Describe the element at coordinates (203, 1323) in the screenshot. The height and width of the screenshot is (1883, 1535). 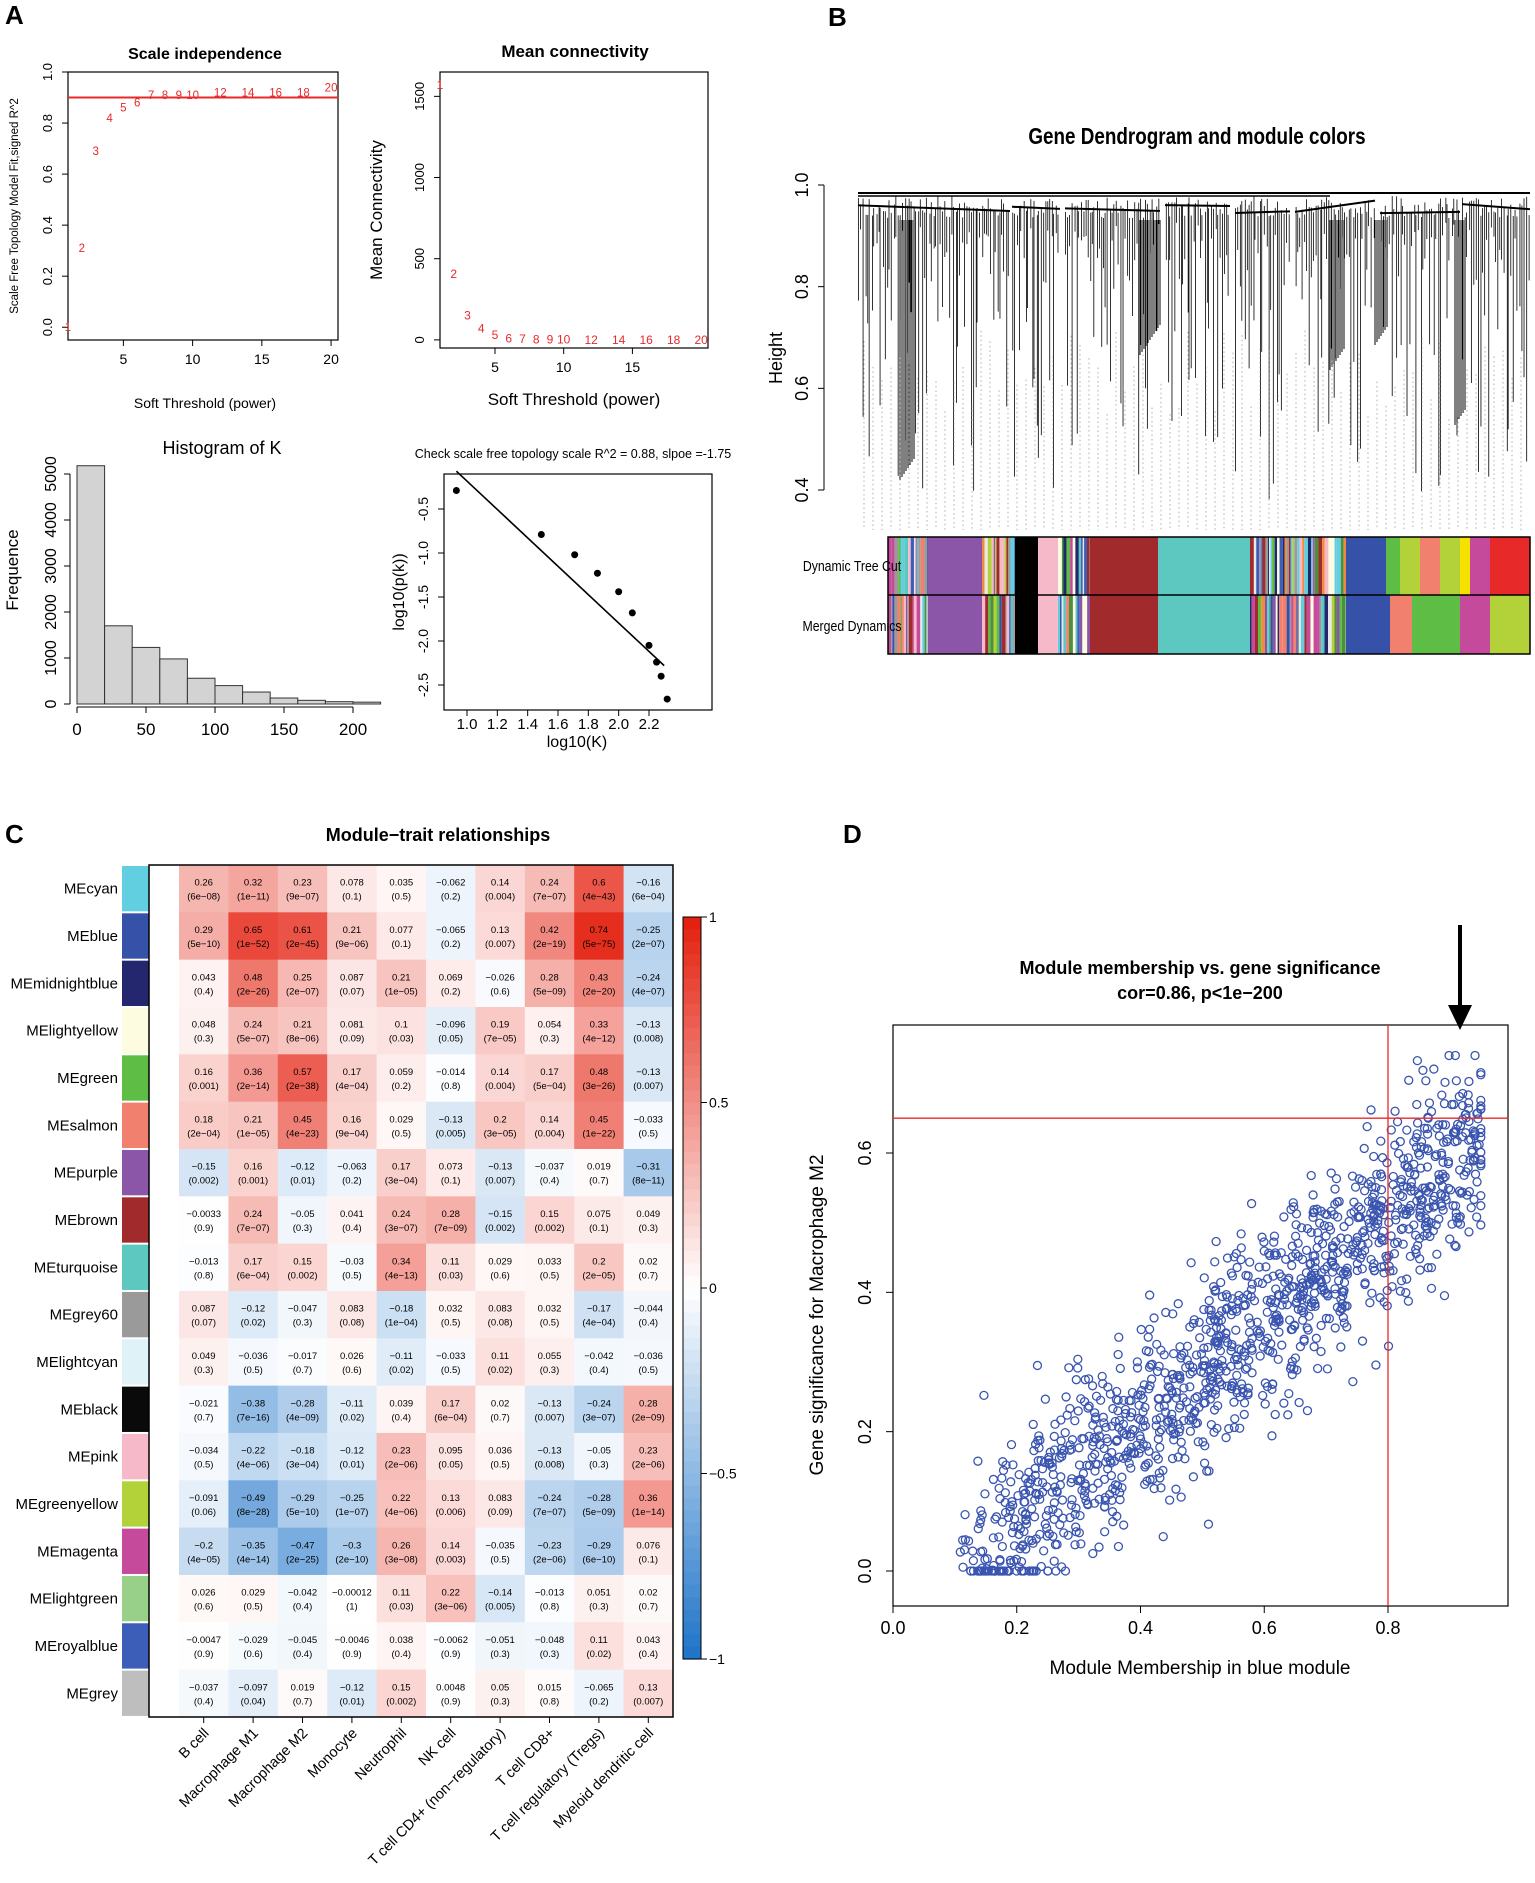
I see `cell-pvalue: (0.07)` at that location.